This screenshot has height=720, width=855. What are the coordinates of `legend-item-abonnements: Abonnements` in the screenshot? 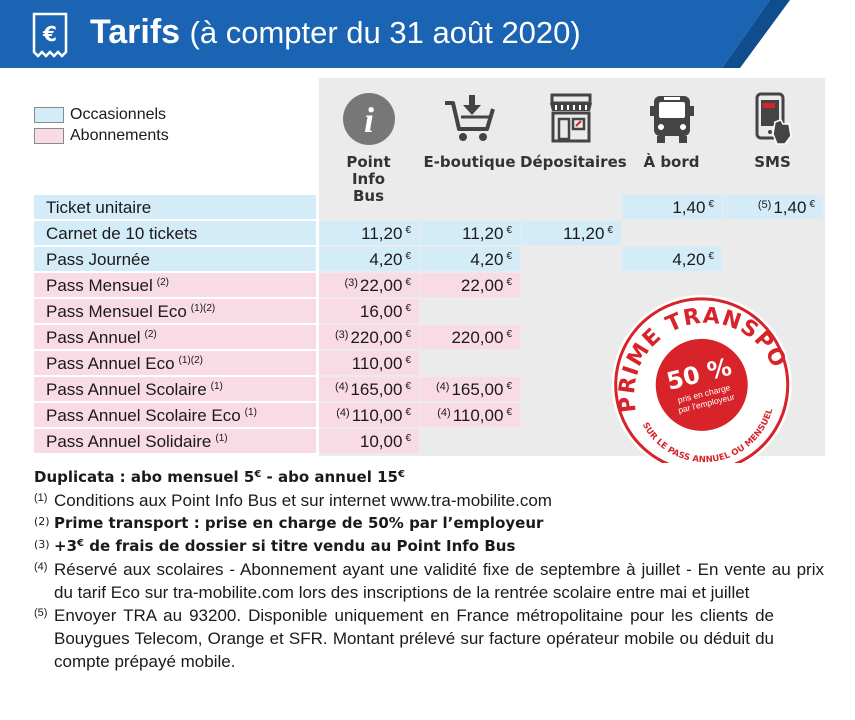 It's located at (101, 135).